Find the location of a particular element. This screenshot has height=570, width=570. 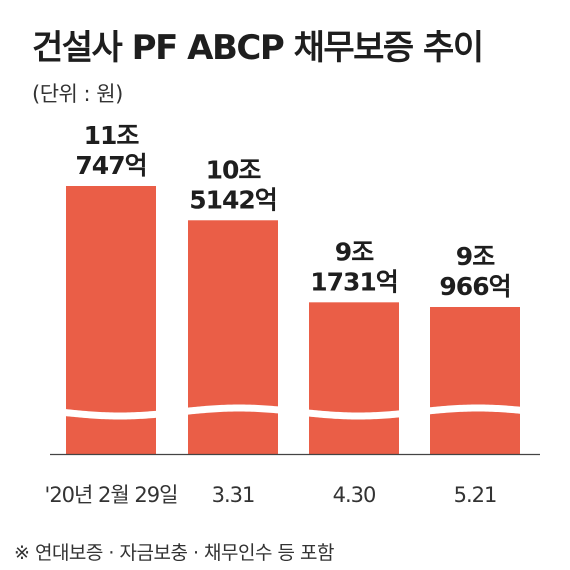

x-tick-label-2: 3.31 is located at coordinates (233, 495).